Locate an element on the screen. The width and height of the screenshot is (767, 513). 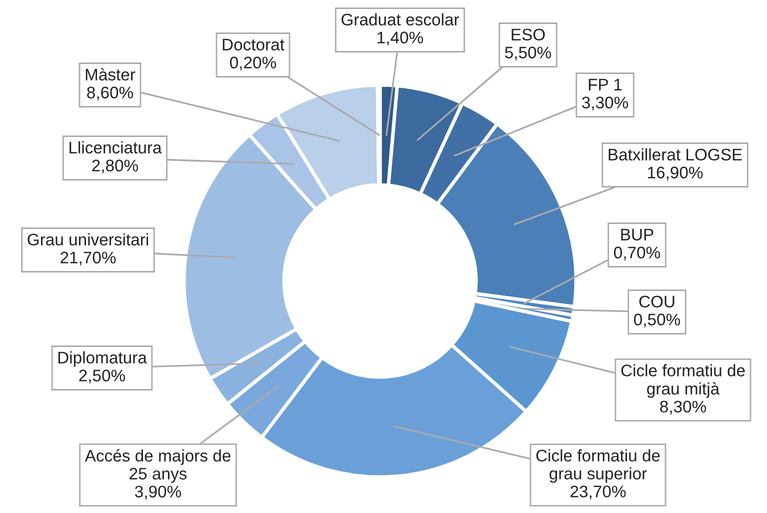
data-label: 23,70% is located at coordinates (598, 493).